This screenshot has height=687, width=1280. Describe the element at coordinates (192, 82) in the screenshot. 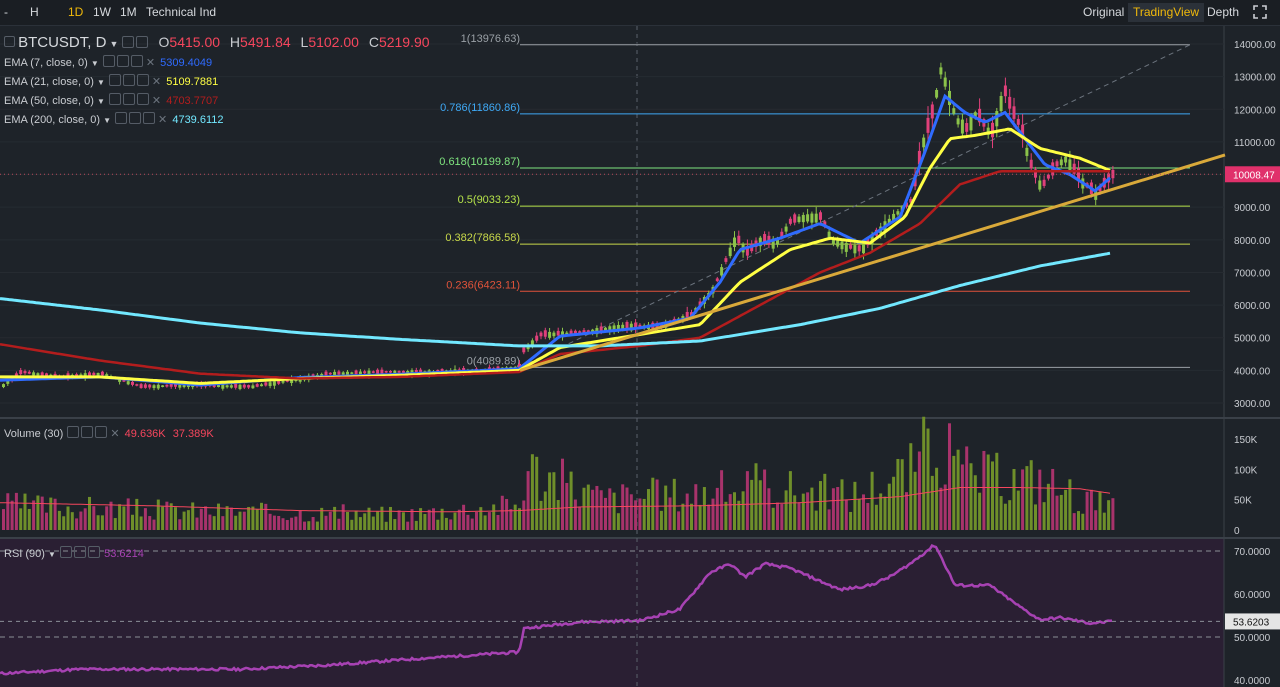

I see `ema21-value: 5109.7881` at that location.